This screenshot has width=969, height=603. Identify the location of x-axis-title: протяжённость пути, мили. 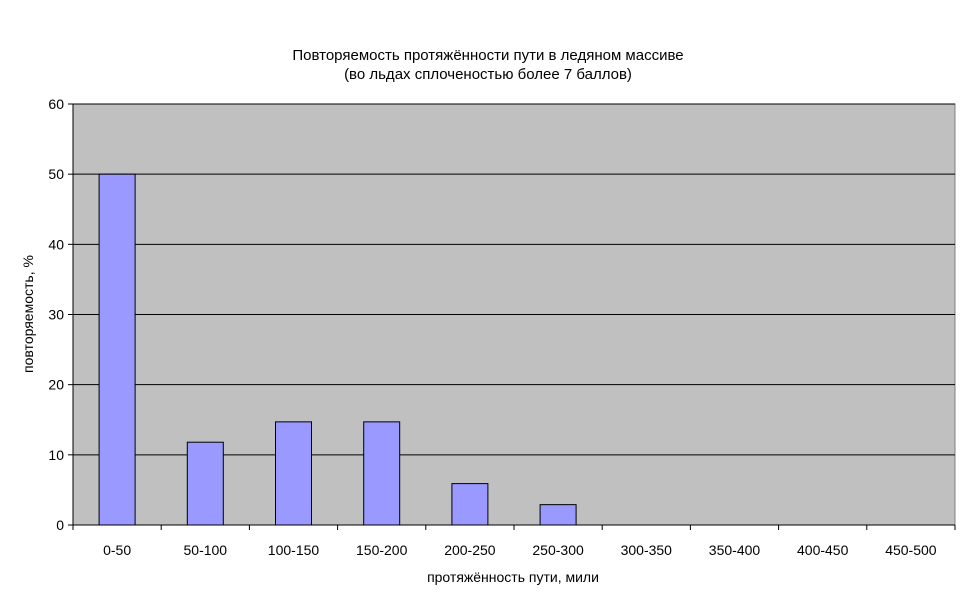
(513, 577).